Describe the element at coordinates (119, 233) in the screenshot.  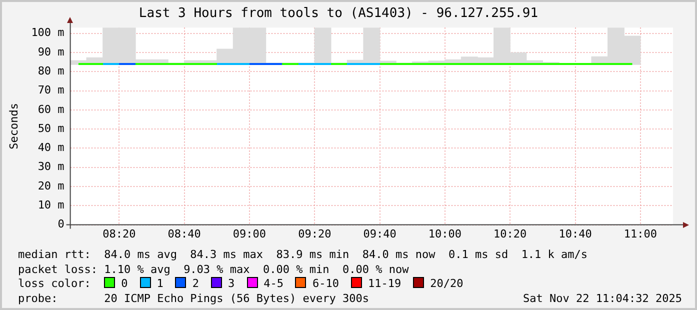
I see `x-tick-label: 08:20` at that location.